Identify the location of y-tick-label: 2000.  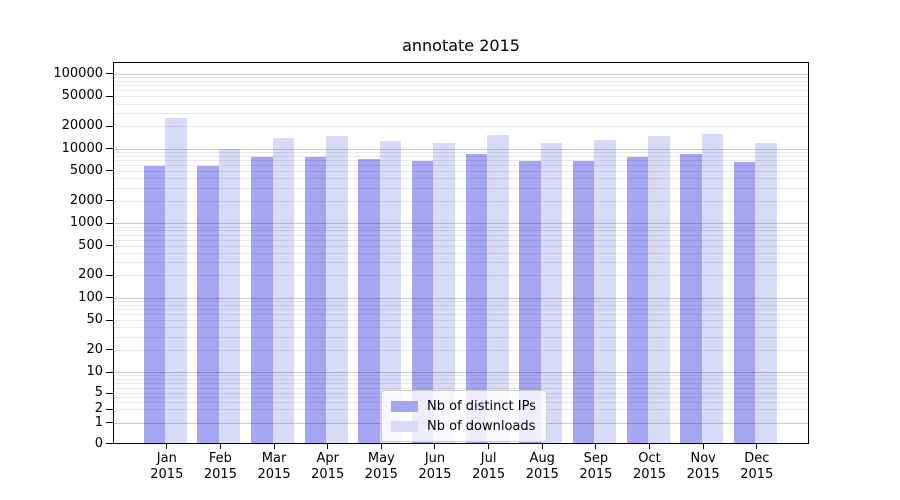
(86, 200).